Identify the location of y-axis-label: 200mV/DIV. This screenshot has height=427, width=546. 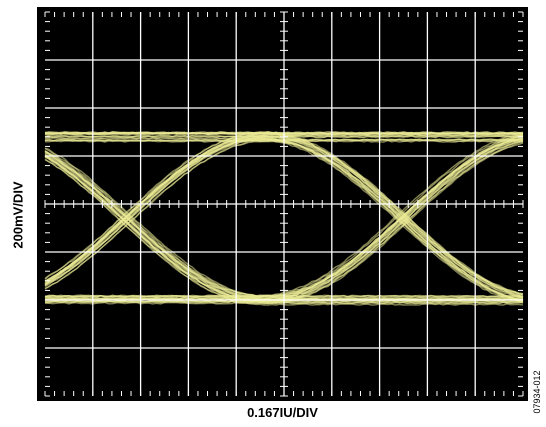
(18, 214).